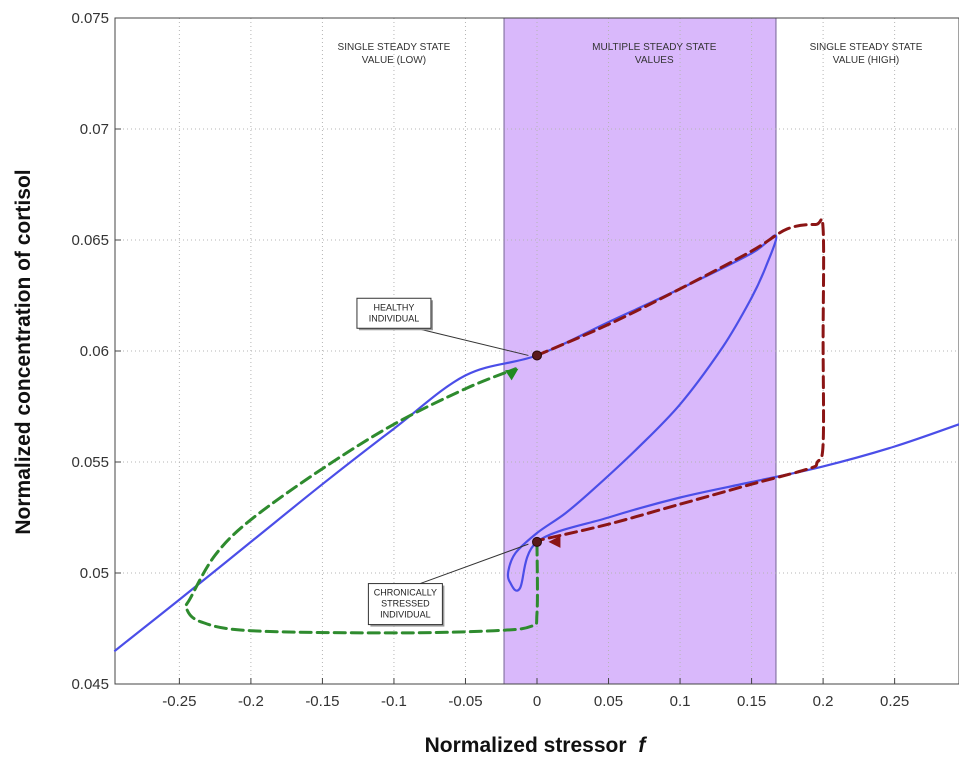 The height and width of the screenshot is (760, 959). Describe the element at coordinates (179, 701) in the screenshot. I see `x-tick-label: -0.25` at that location.